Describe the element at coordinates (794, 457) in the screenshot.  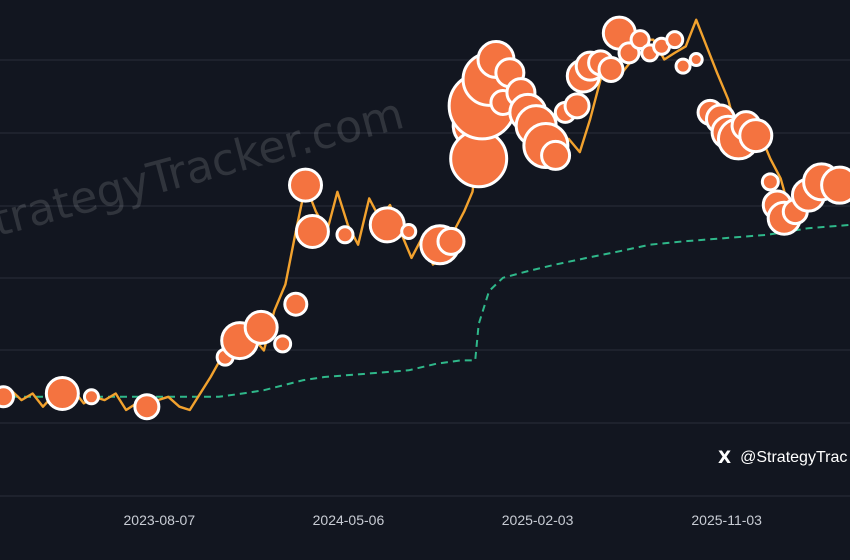
I see `social-handle: @StrategyTrac` at that location.